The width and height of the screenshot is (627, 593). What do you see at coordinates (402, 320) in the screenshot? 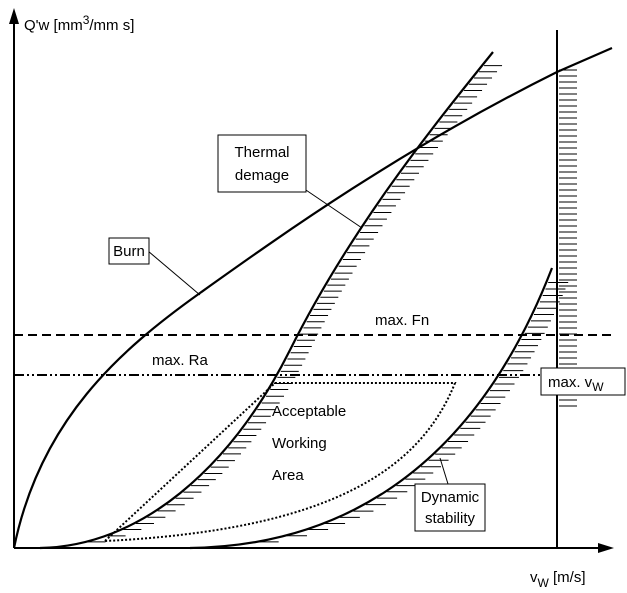
I see `max-fn-label: max. Fn` at bounding box center [402, 320].